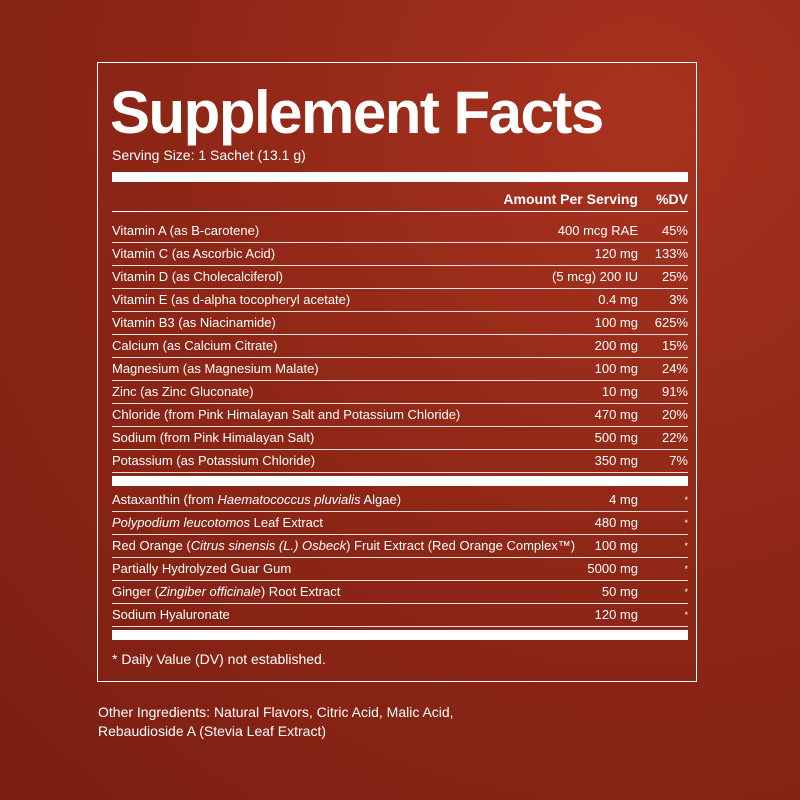 The height and width of the screenshot is (800, 800). What do you see at coordinates (623, 499) in the screenshot?
I see `amount: 4 mg` at bounding box center [623, 499].